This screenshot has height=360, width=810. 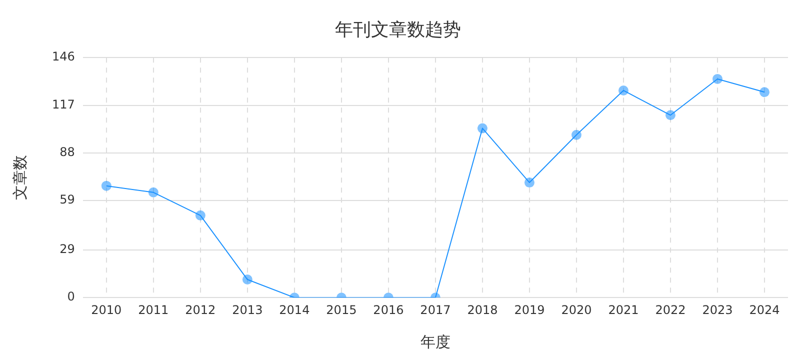 What do you see at coordinates (341, 309) in the screenshot?
I see `x-tick-label: 2015` at bounding box center [341, 309].